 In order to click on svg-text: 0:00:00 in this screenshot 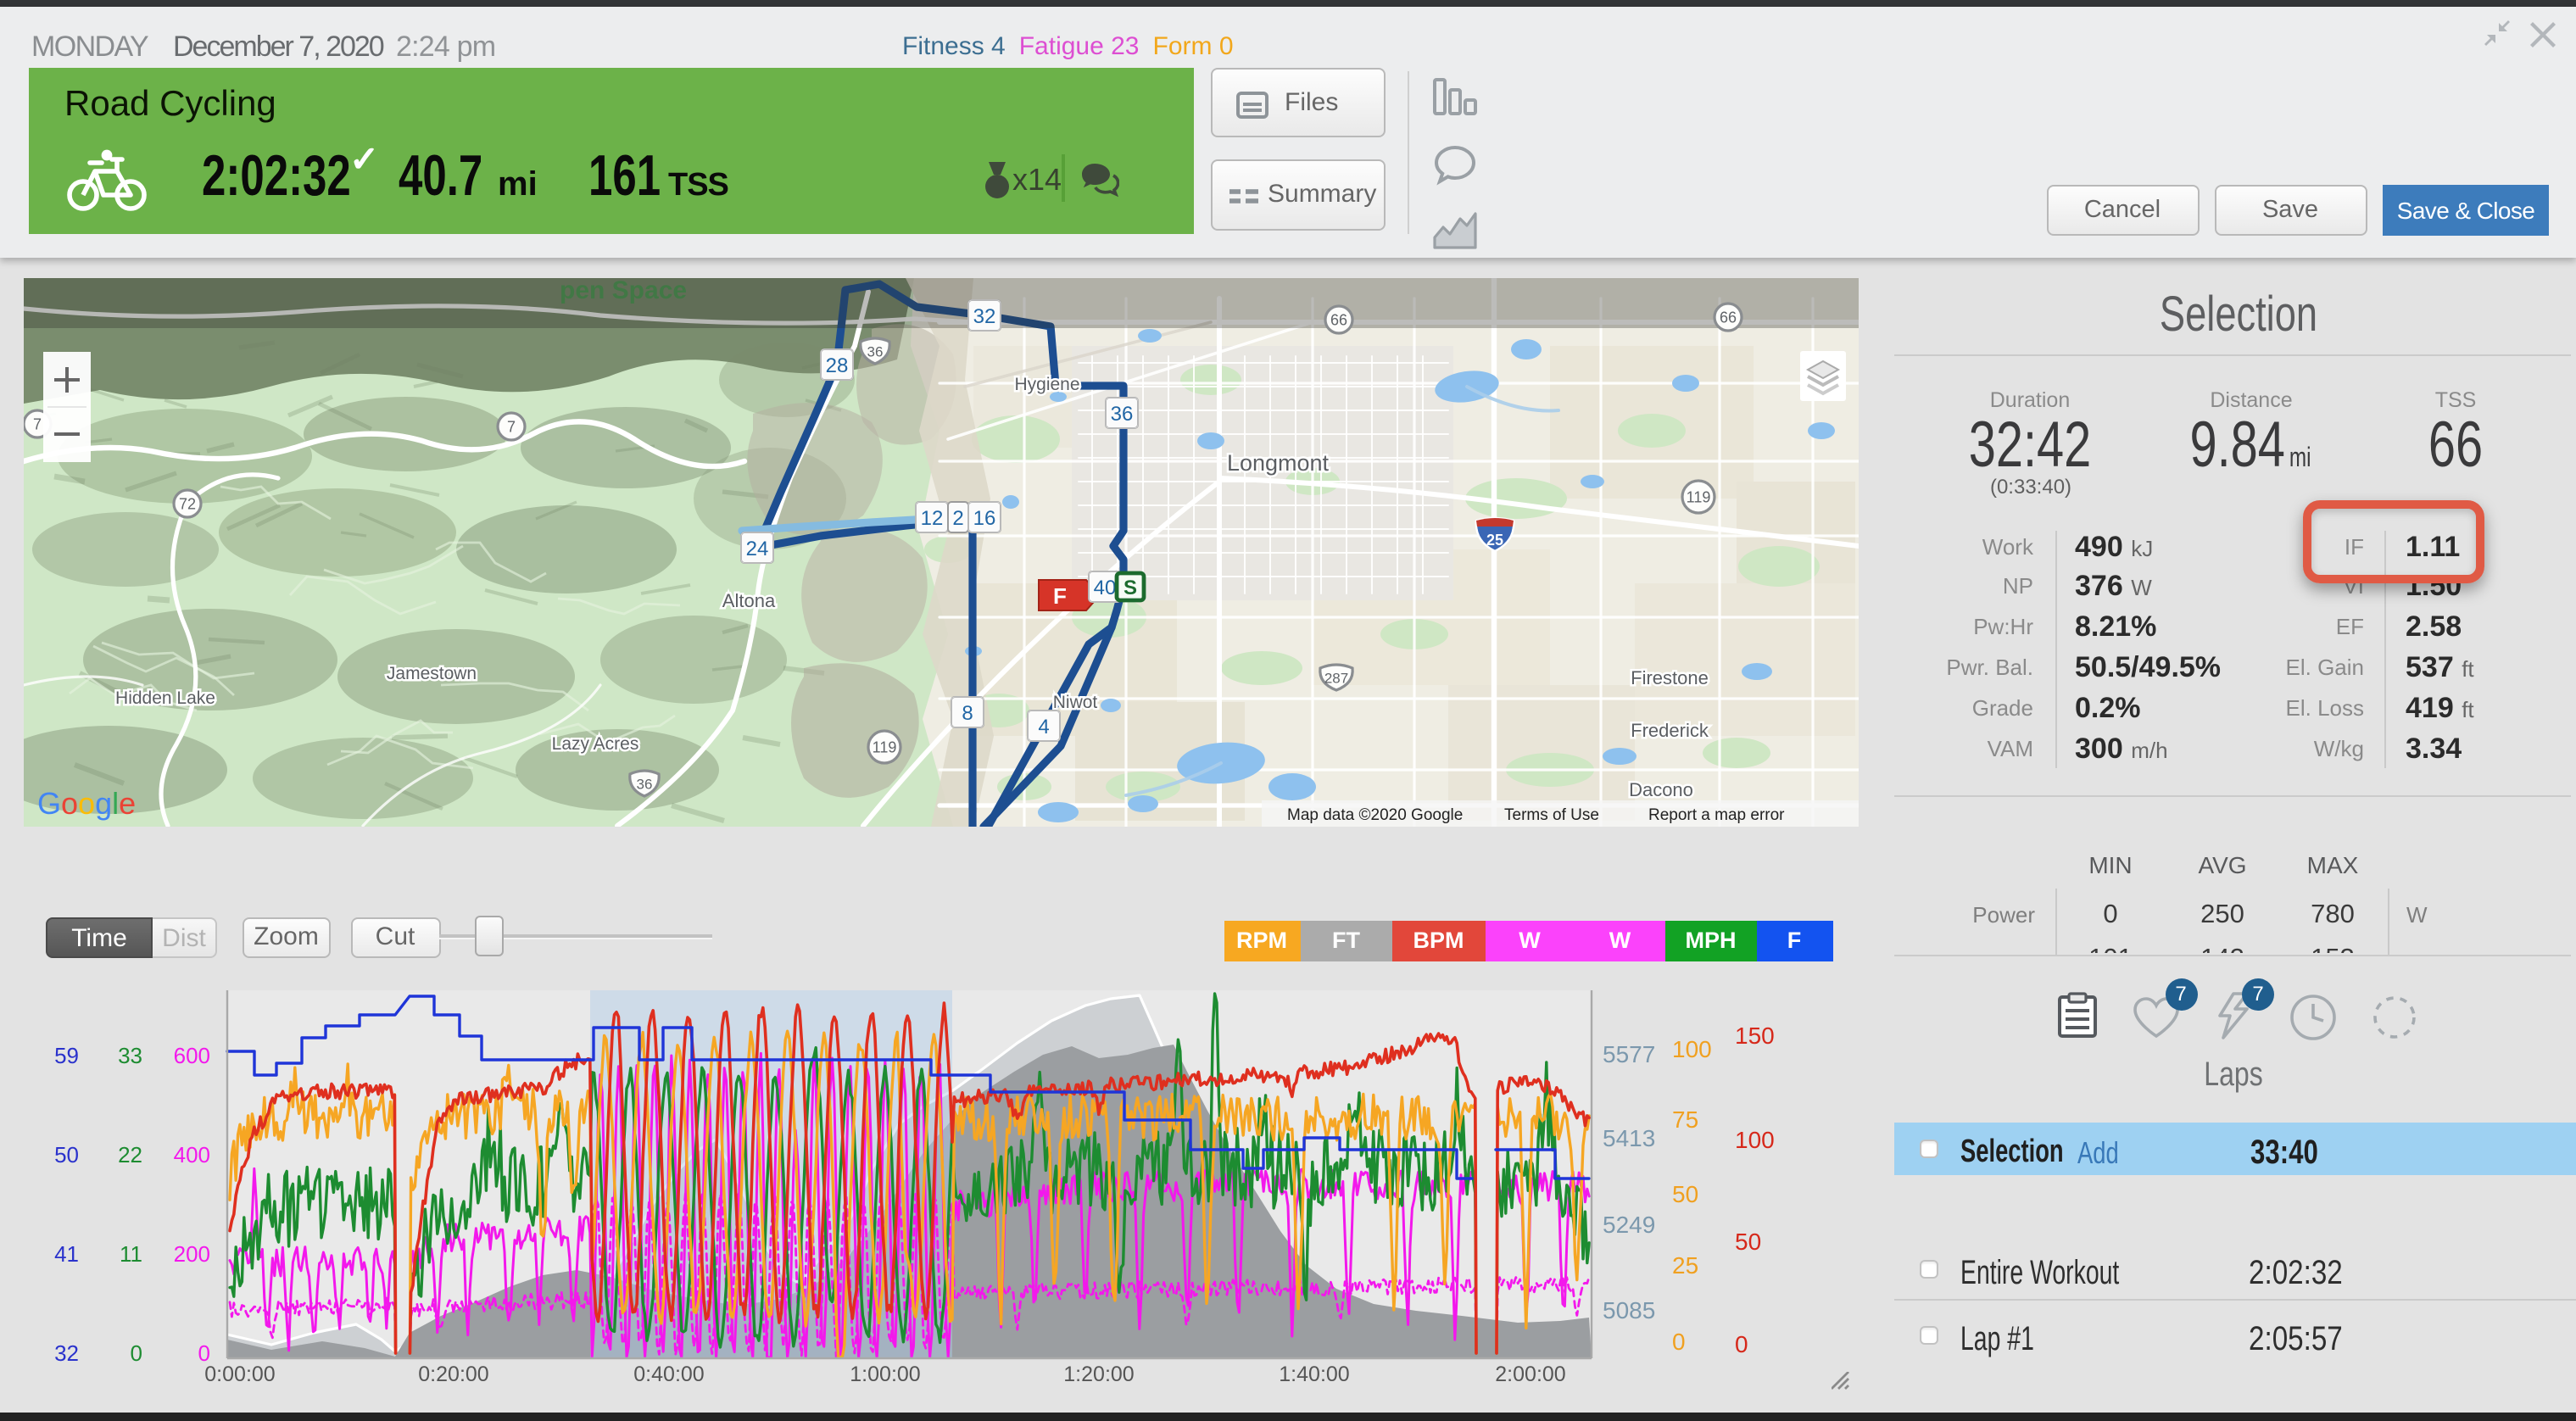, I will do `click(239, 1374)`.